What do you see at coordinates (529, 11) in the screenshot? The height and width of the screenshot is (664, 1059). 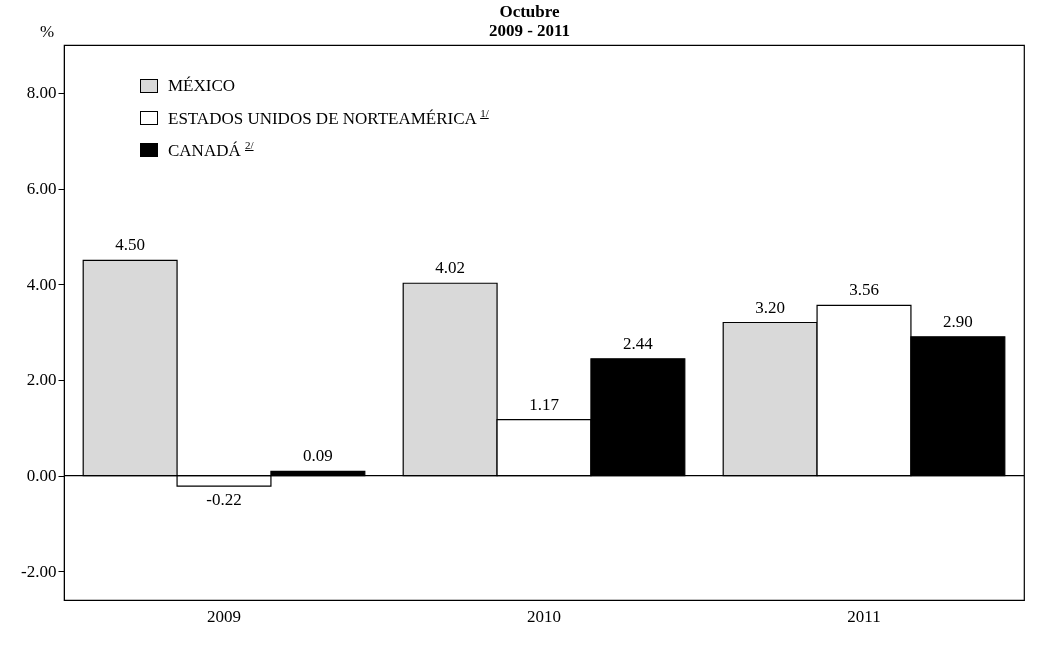 I see `chart-title: Octubre` at bounding box center [529, 11].